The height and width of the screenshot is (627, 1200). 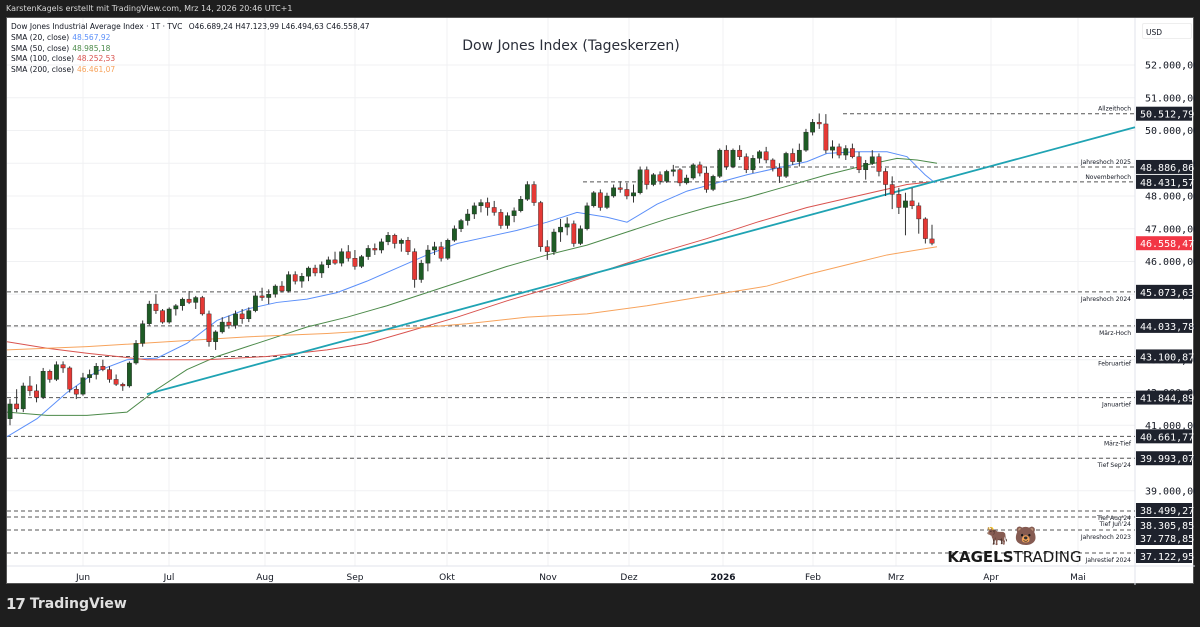 I want to click on svg-text: Januartief, so click(x=1116, y=405).